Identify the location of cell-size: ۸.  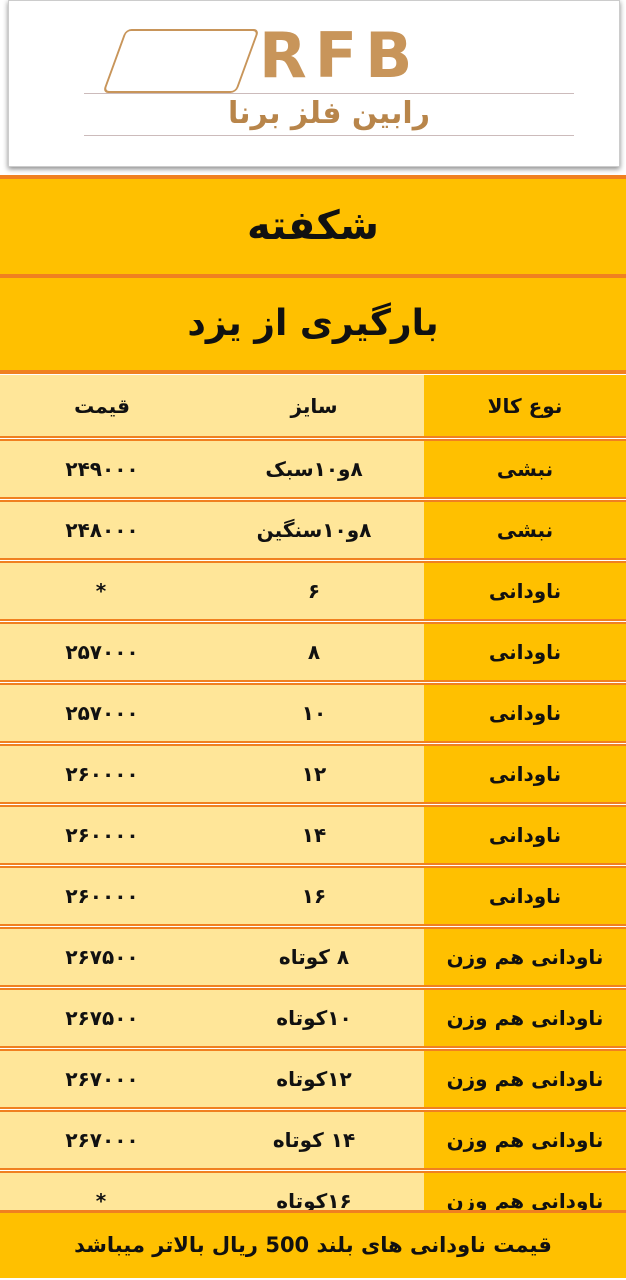
(314, 652).